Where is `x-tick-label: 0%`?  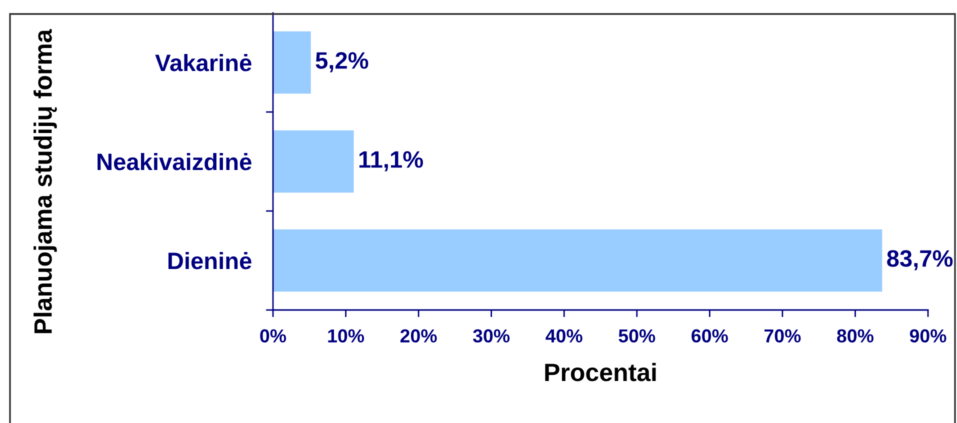 x-tick-label: 0% is located at coordinates (273, 336).